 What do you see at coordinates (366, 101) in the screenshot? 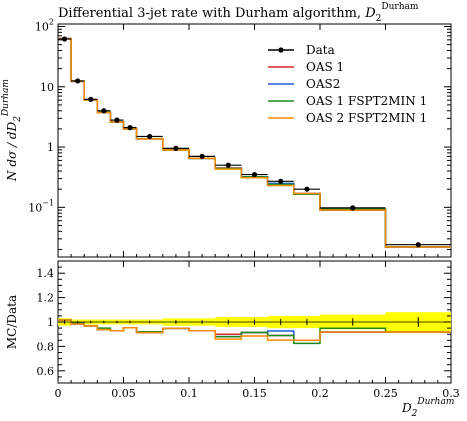
I see `legend-label-oas-1-fspt2min-1: OAS 1 FSPT2MIN 1` at bounding box center [366, 101].